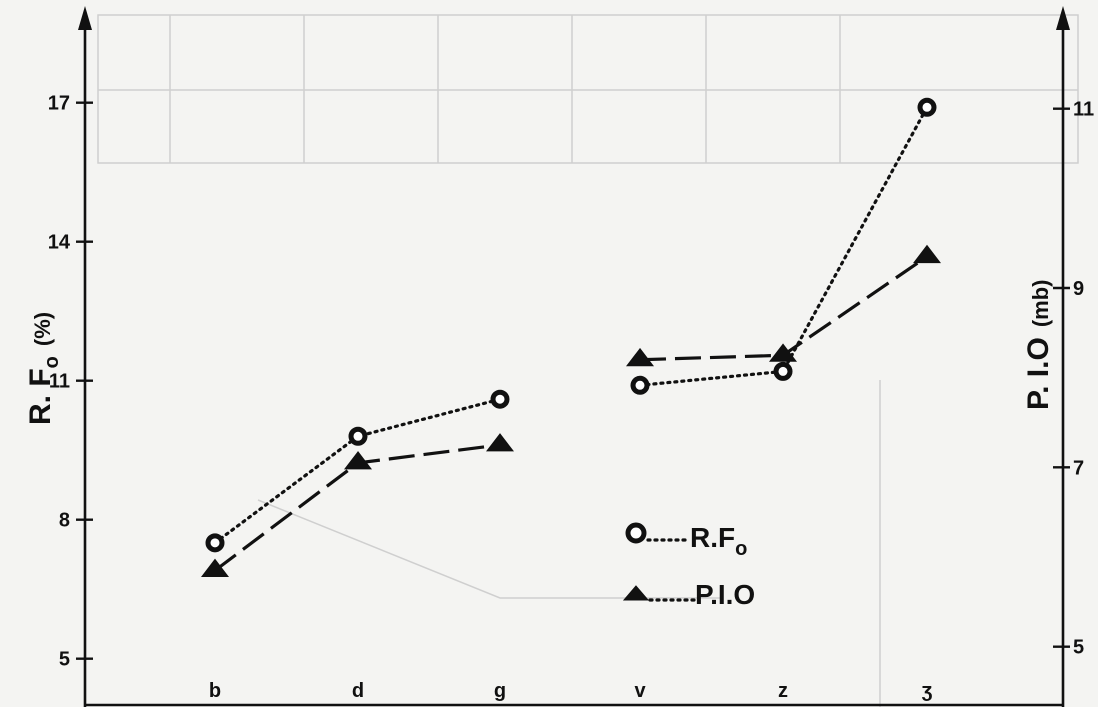 This screenshot has width=1098, height=707. Describe the element at coordinates (64, 660) in the screenshot. I see `left-tick-label: 5` at that location.